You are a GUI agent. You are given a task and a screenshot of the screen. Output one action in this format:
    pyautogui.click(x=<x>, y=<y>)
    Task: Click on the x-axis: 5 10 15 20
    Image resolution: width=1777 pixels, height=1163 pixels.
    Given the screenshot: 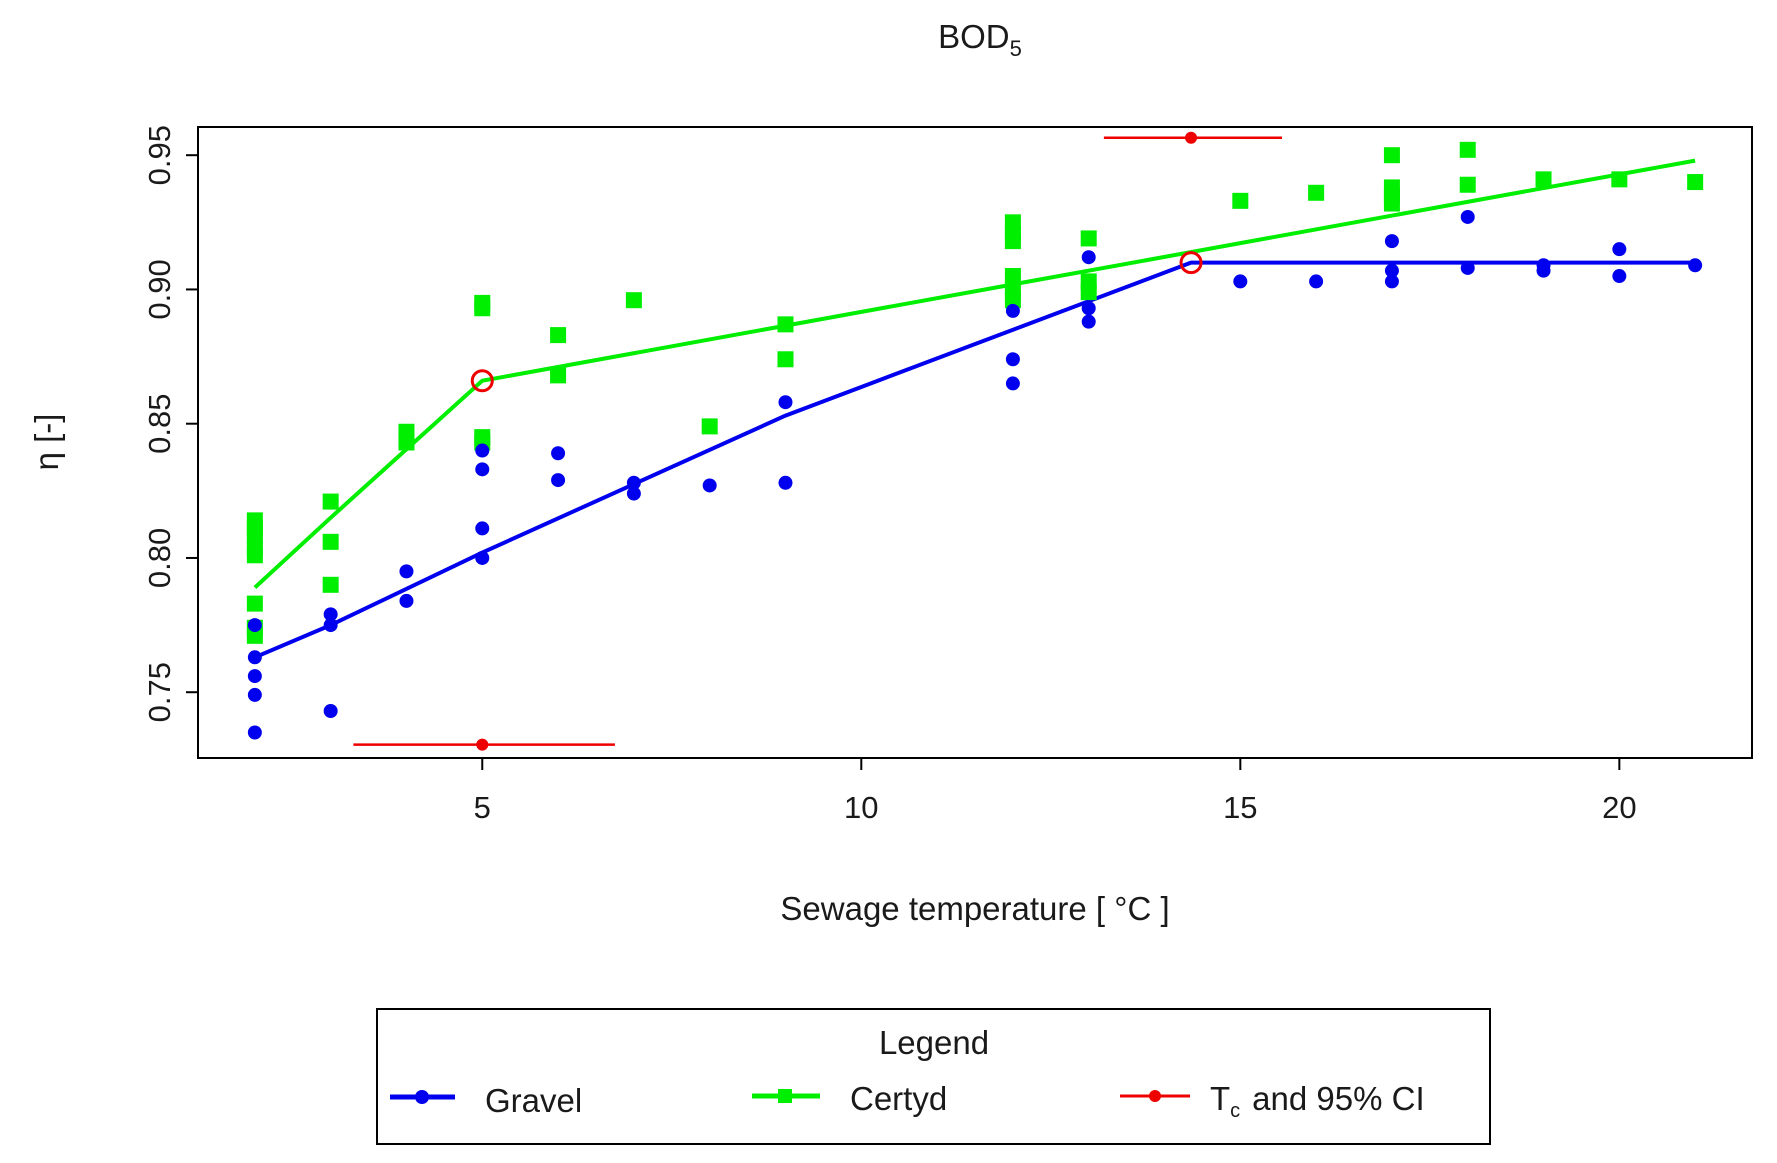 What is the action you would take?
    pyautogui.click(x=1055, y=791)
    